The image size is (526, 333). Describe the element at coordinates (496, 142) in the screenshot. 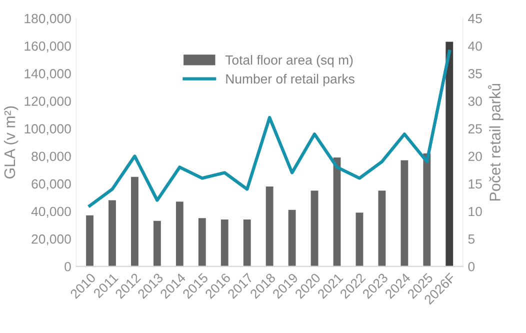

I see `y2-axis-title: Počet retail parků` at that location.